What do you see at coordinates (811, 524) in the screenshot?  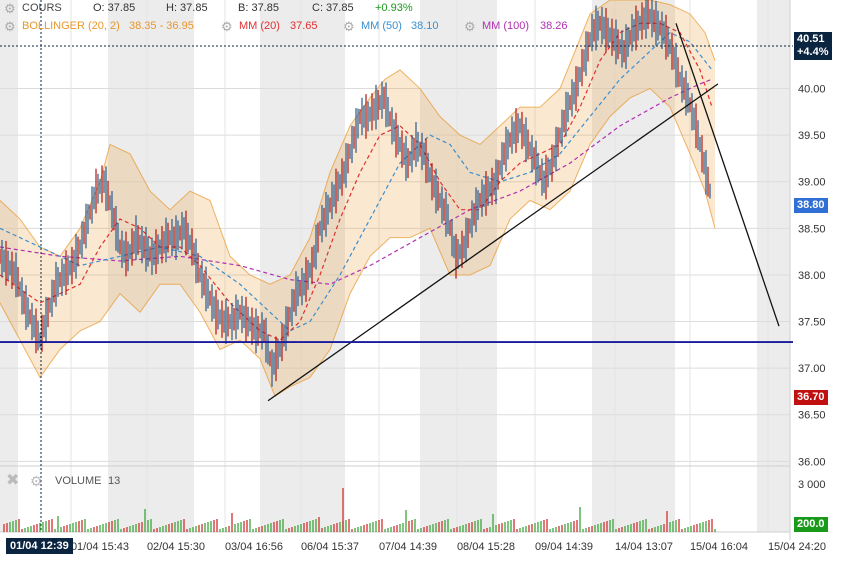 I see `volume-tag: 200.0` at bounding box center [811, 524].